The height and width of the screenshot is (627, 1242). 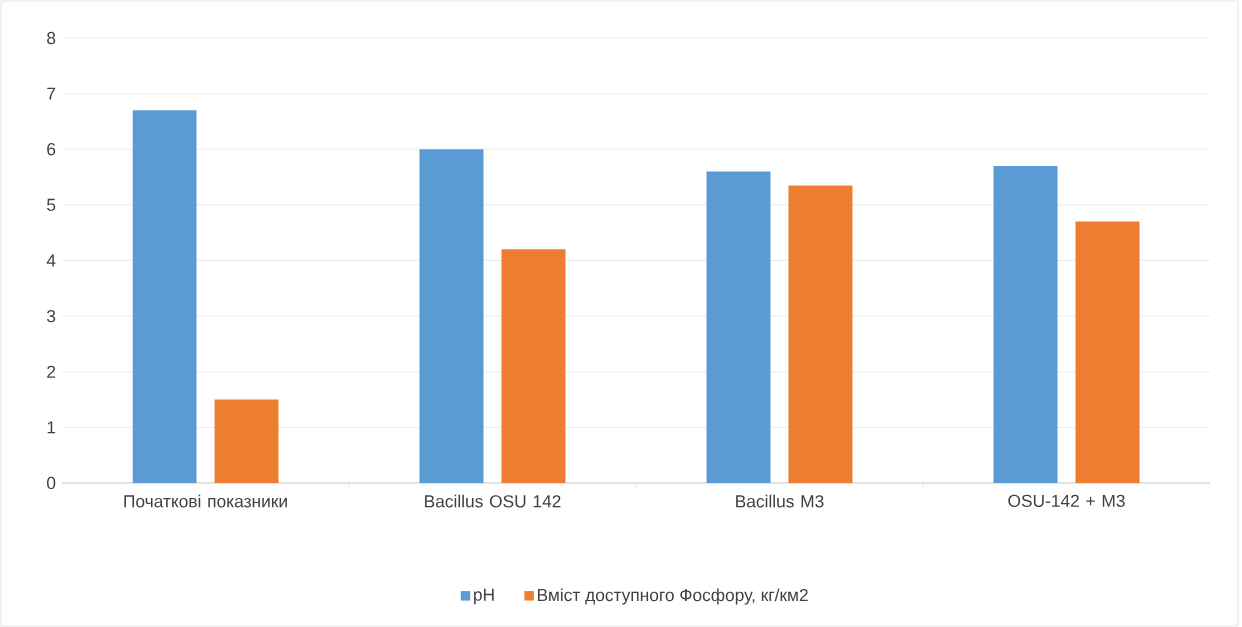 I want to click on y-tick-label: 8, so click(x=51, y=38).